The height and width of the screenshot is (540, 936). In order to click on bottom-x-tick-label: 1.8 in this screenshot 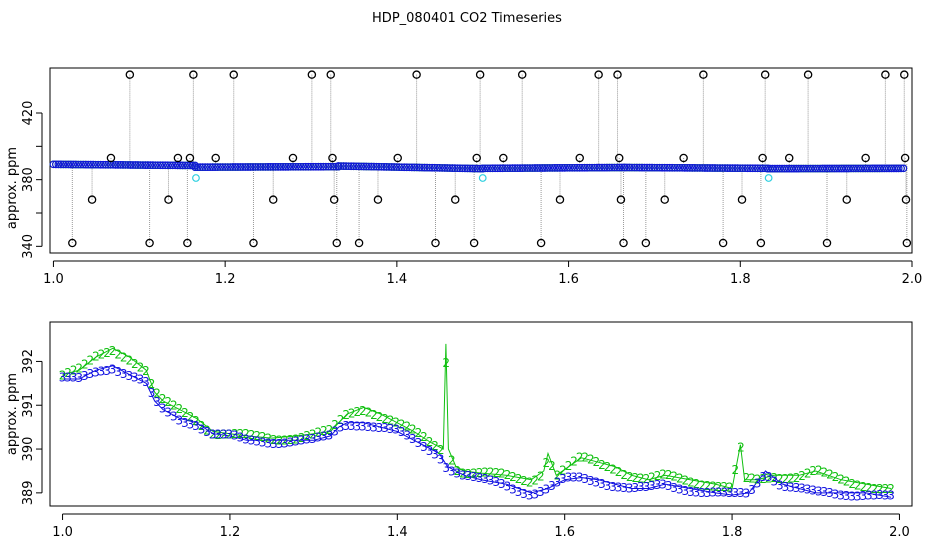, I will do `click(732, 532)`.